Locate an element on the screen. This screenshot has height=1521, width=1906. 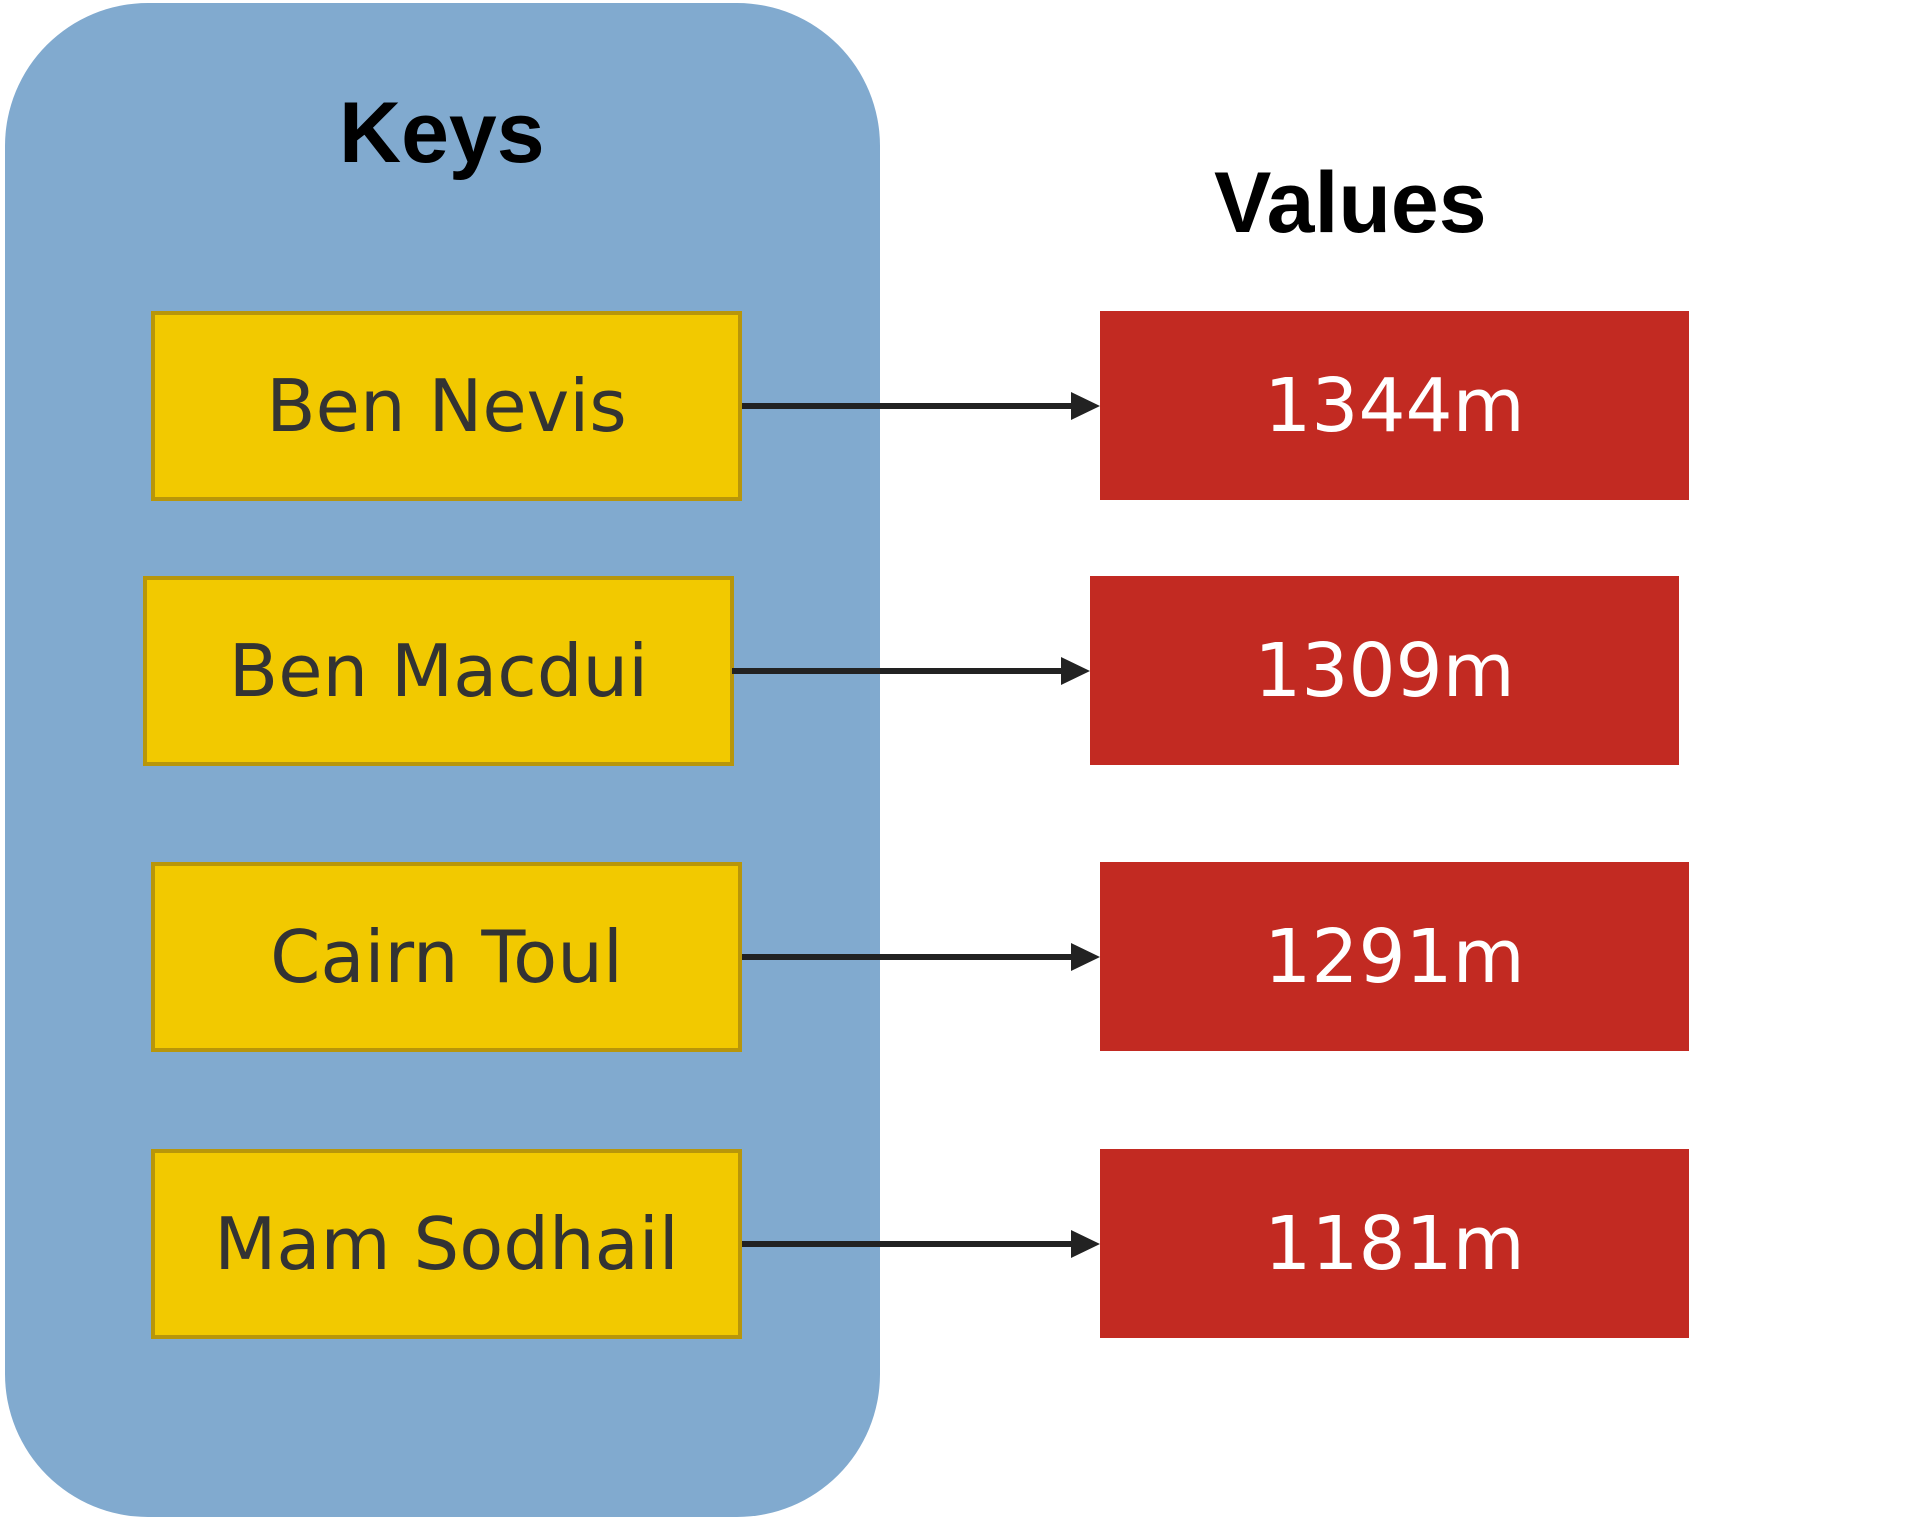
value-box-1291m: 1291m is located at coordinates (1394, 956).